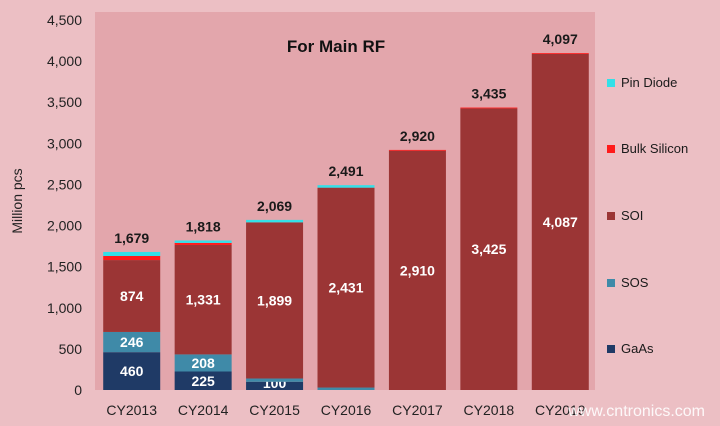  I want to click on bar-total-label: 2,491, so click(345, 171).